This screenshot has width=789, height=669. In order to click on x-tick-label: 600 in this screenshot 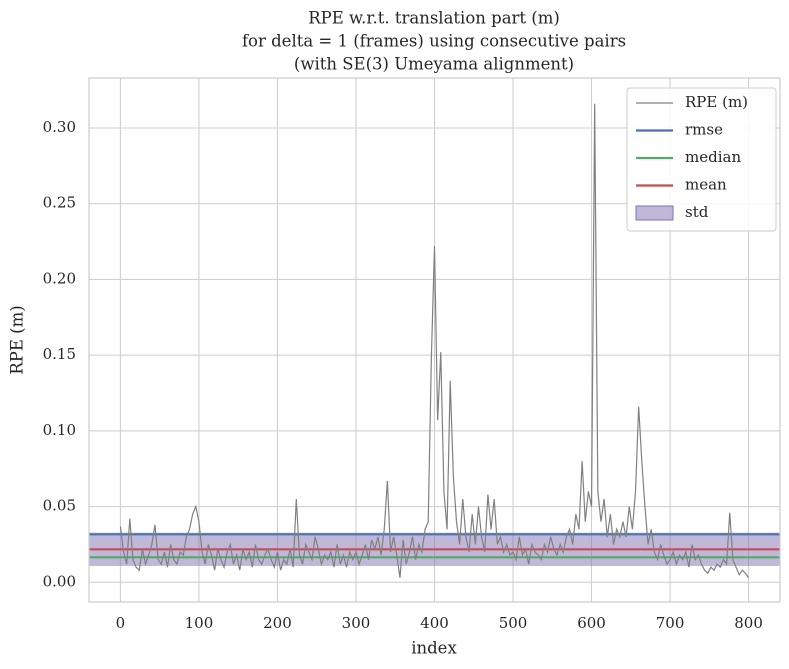, I will do `click(591, 623)`.